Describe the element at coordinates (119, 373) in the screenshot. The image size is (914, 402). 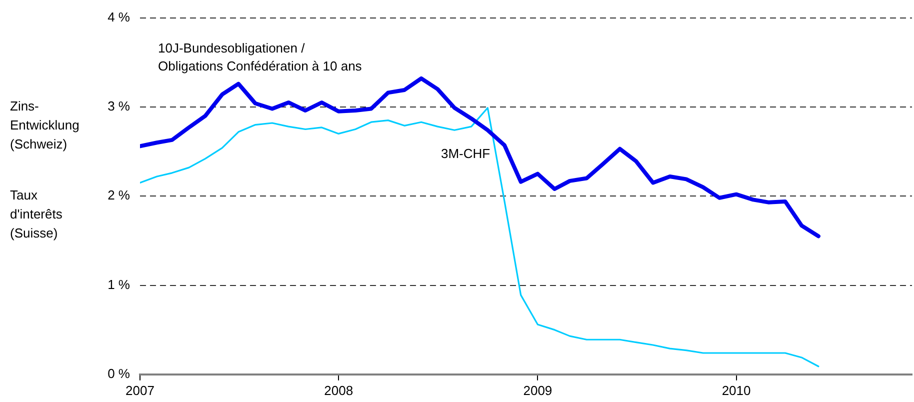
I see `y-tick-label: 0 %` at that location.